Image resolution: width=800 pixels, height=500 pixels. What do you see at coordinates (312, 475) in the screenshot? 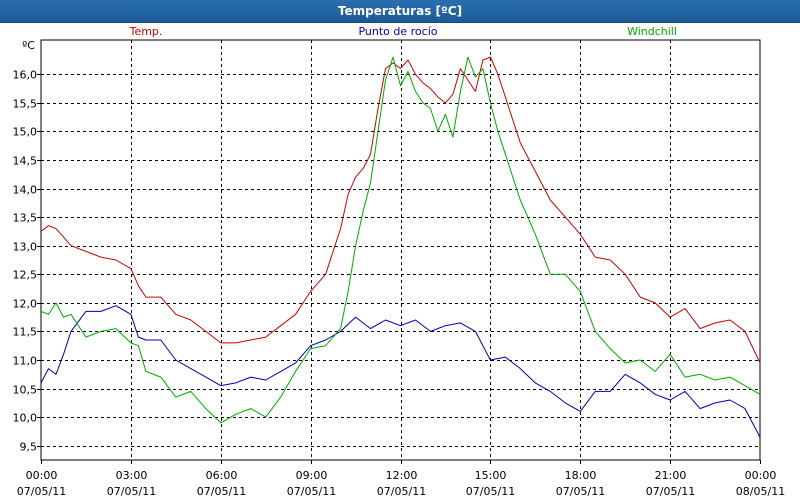
I see `x-tick-time-label: 09:00` at bounding box center [312, 475].